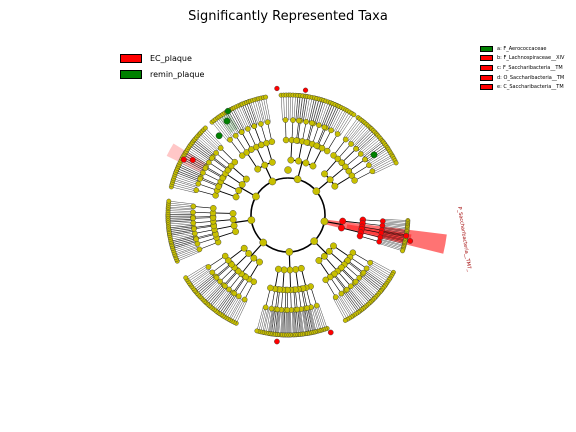 Image resolution: width=576 pixels, height=432 pixels. Describe the element at coordinates (531, 77) in the screenshot. I see `taxa-key-text: d: O_Saccharibacteria__TM` at that location.